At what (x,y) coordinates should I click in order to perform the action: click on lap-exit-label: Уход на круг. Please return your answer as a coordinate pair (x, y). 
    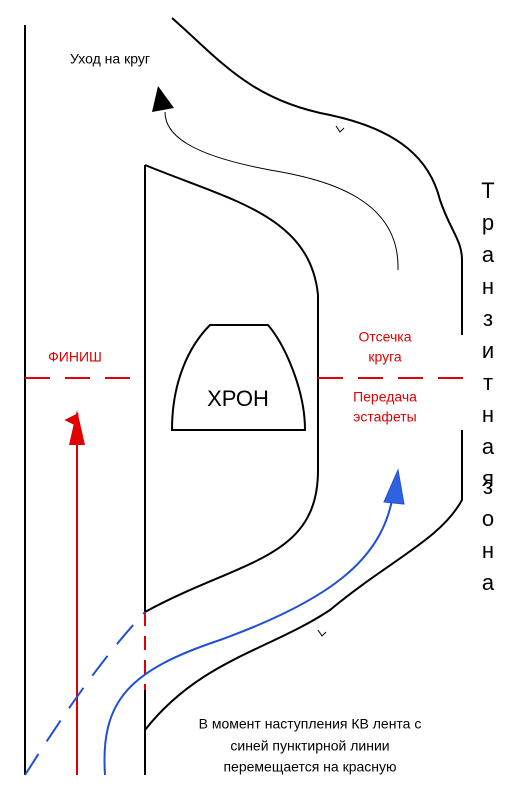
    Looking at the image, I should click on (110, 59).